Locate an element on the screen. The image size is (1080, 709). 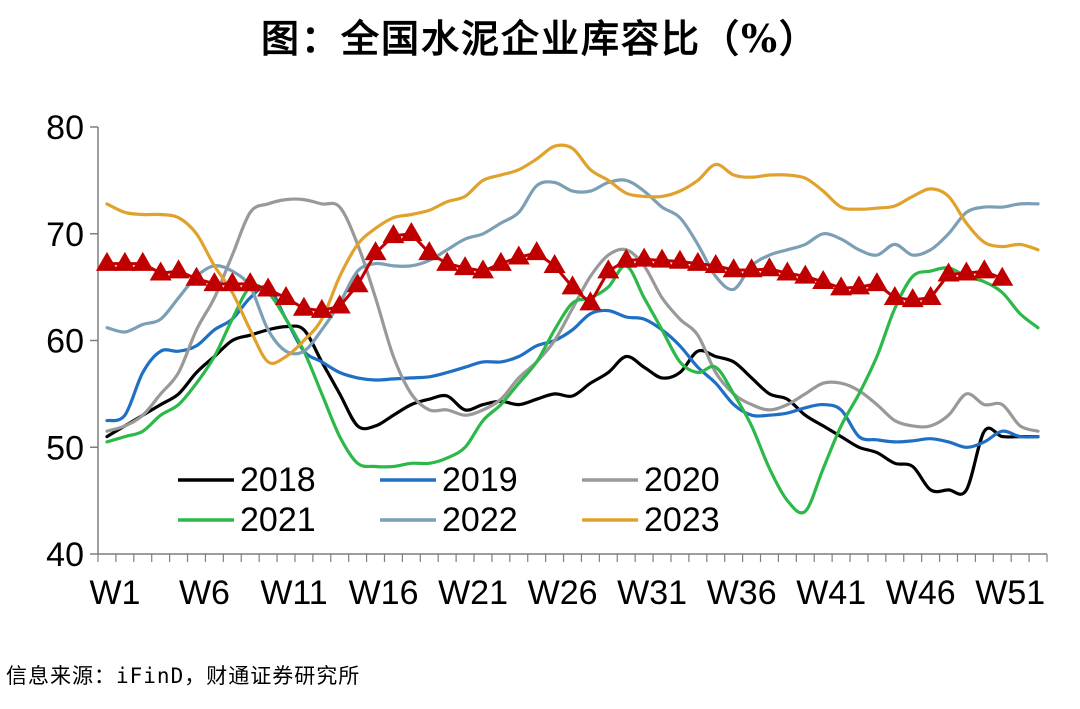
y-tick-label: 70 is located at coordinates (65, 235).